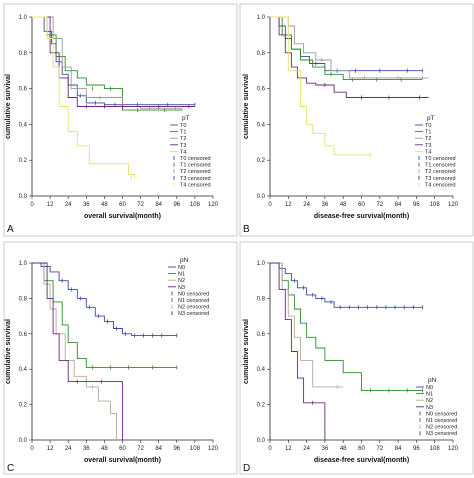 The width and height of the screenshot is (474, 478). What do you see at coordinates (440, 172) in the screenshot?
I see `legend-label: T2 censored` at bounding box center [440, 172].